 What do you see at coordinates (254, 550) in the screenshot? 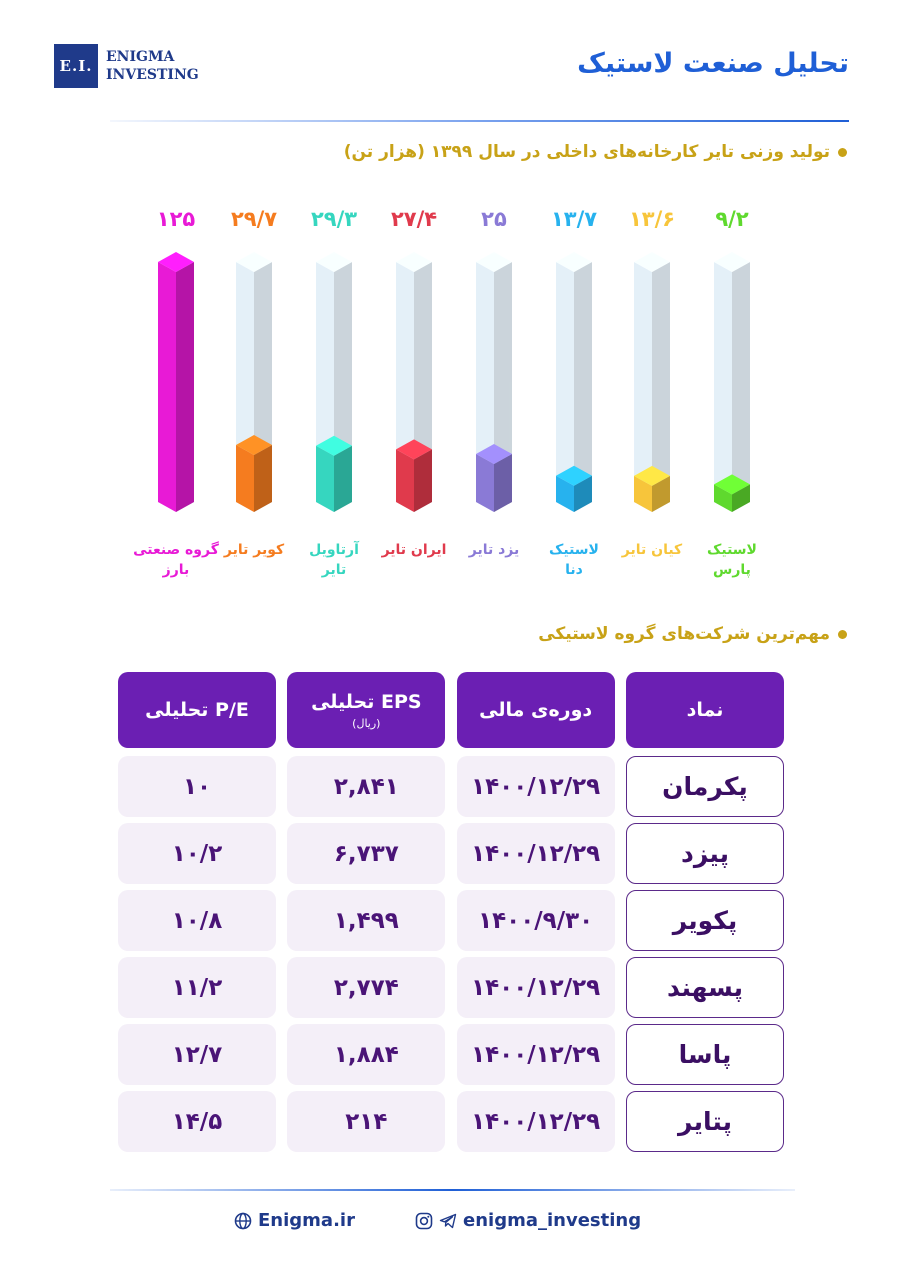
I see `bar-category-label: کویر تایر` at bounding box center [254, 550].